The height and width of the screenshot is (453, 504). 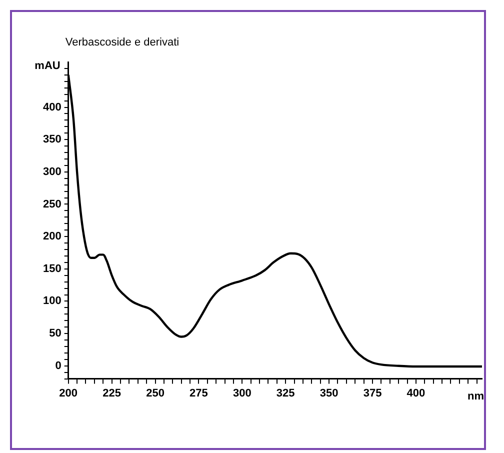 I want to click on y-axis-title: mAU, so click(x=47, y=66).